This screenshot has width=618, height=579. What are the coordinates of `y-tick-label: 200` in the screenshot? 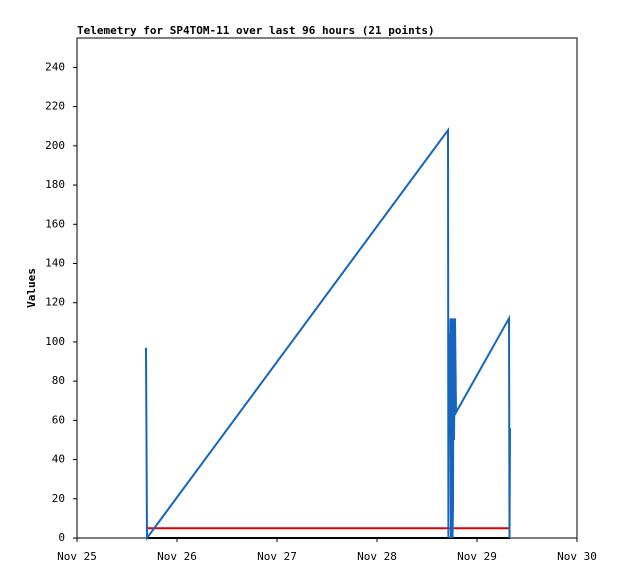 It's located at (55, 145).